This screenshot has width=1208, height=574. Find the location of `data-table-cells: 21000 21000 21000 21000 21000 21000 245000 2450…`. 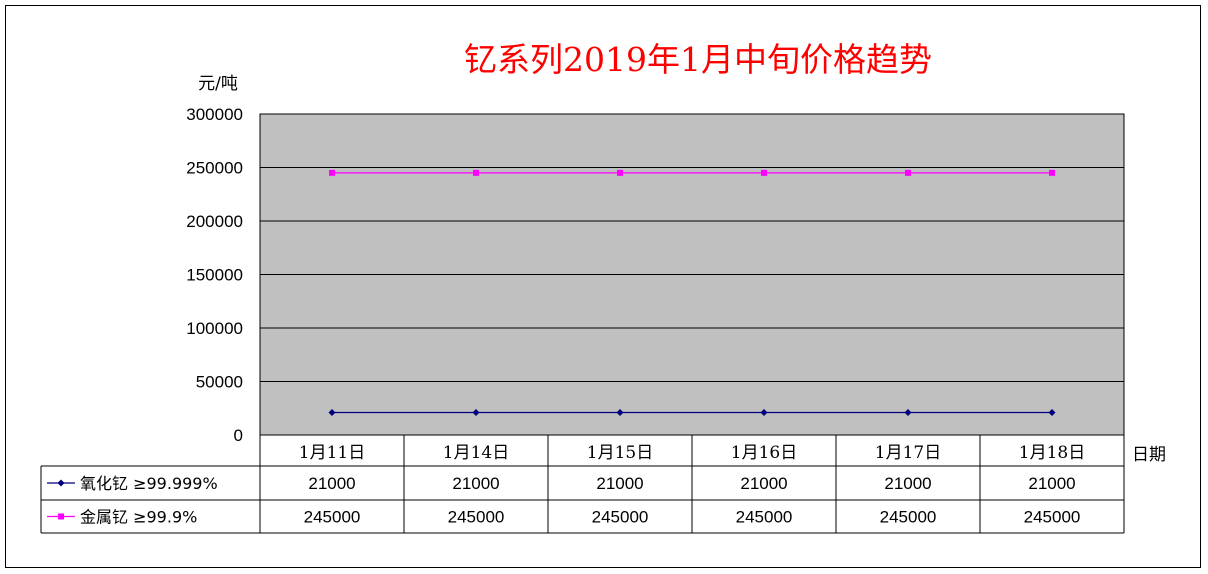

data-table-cells: 21000 21000 21000 21000 21000 21000 245000 2450… is located at coordinates (692, 500).